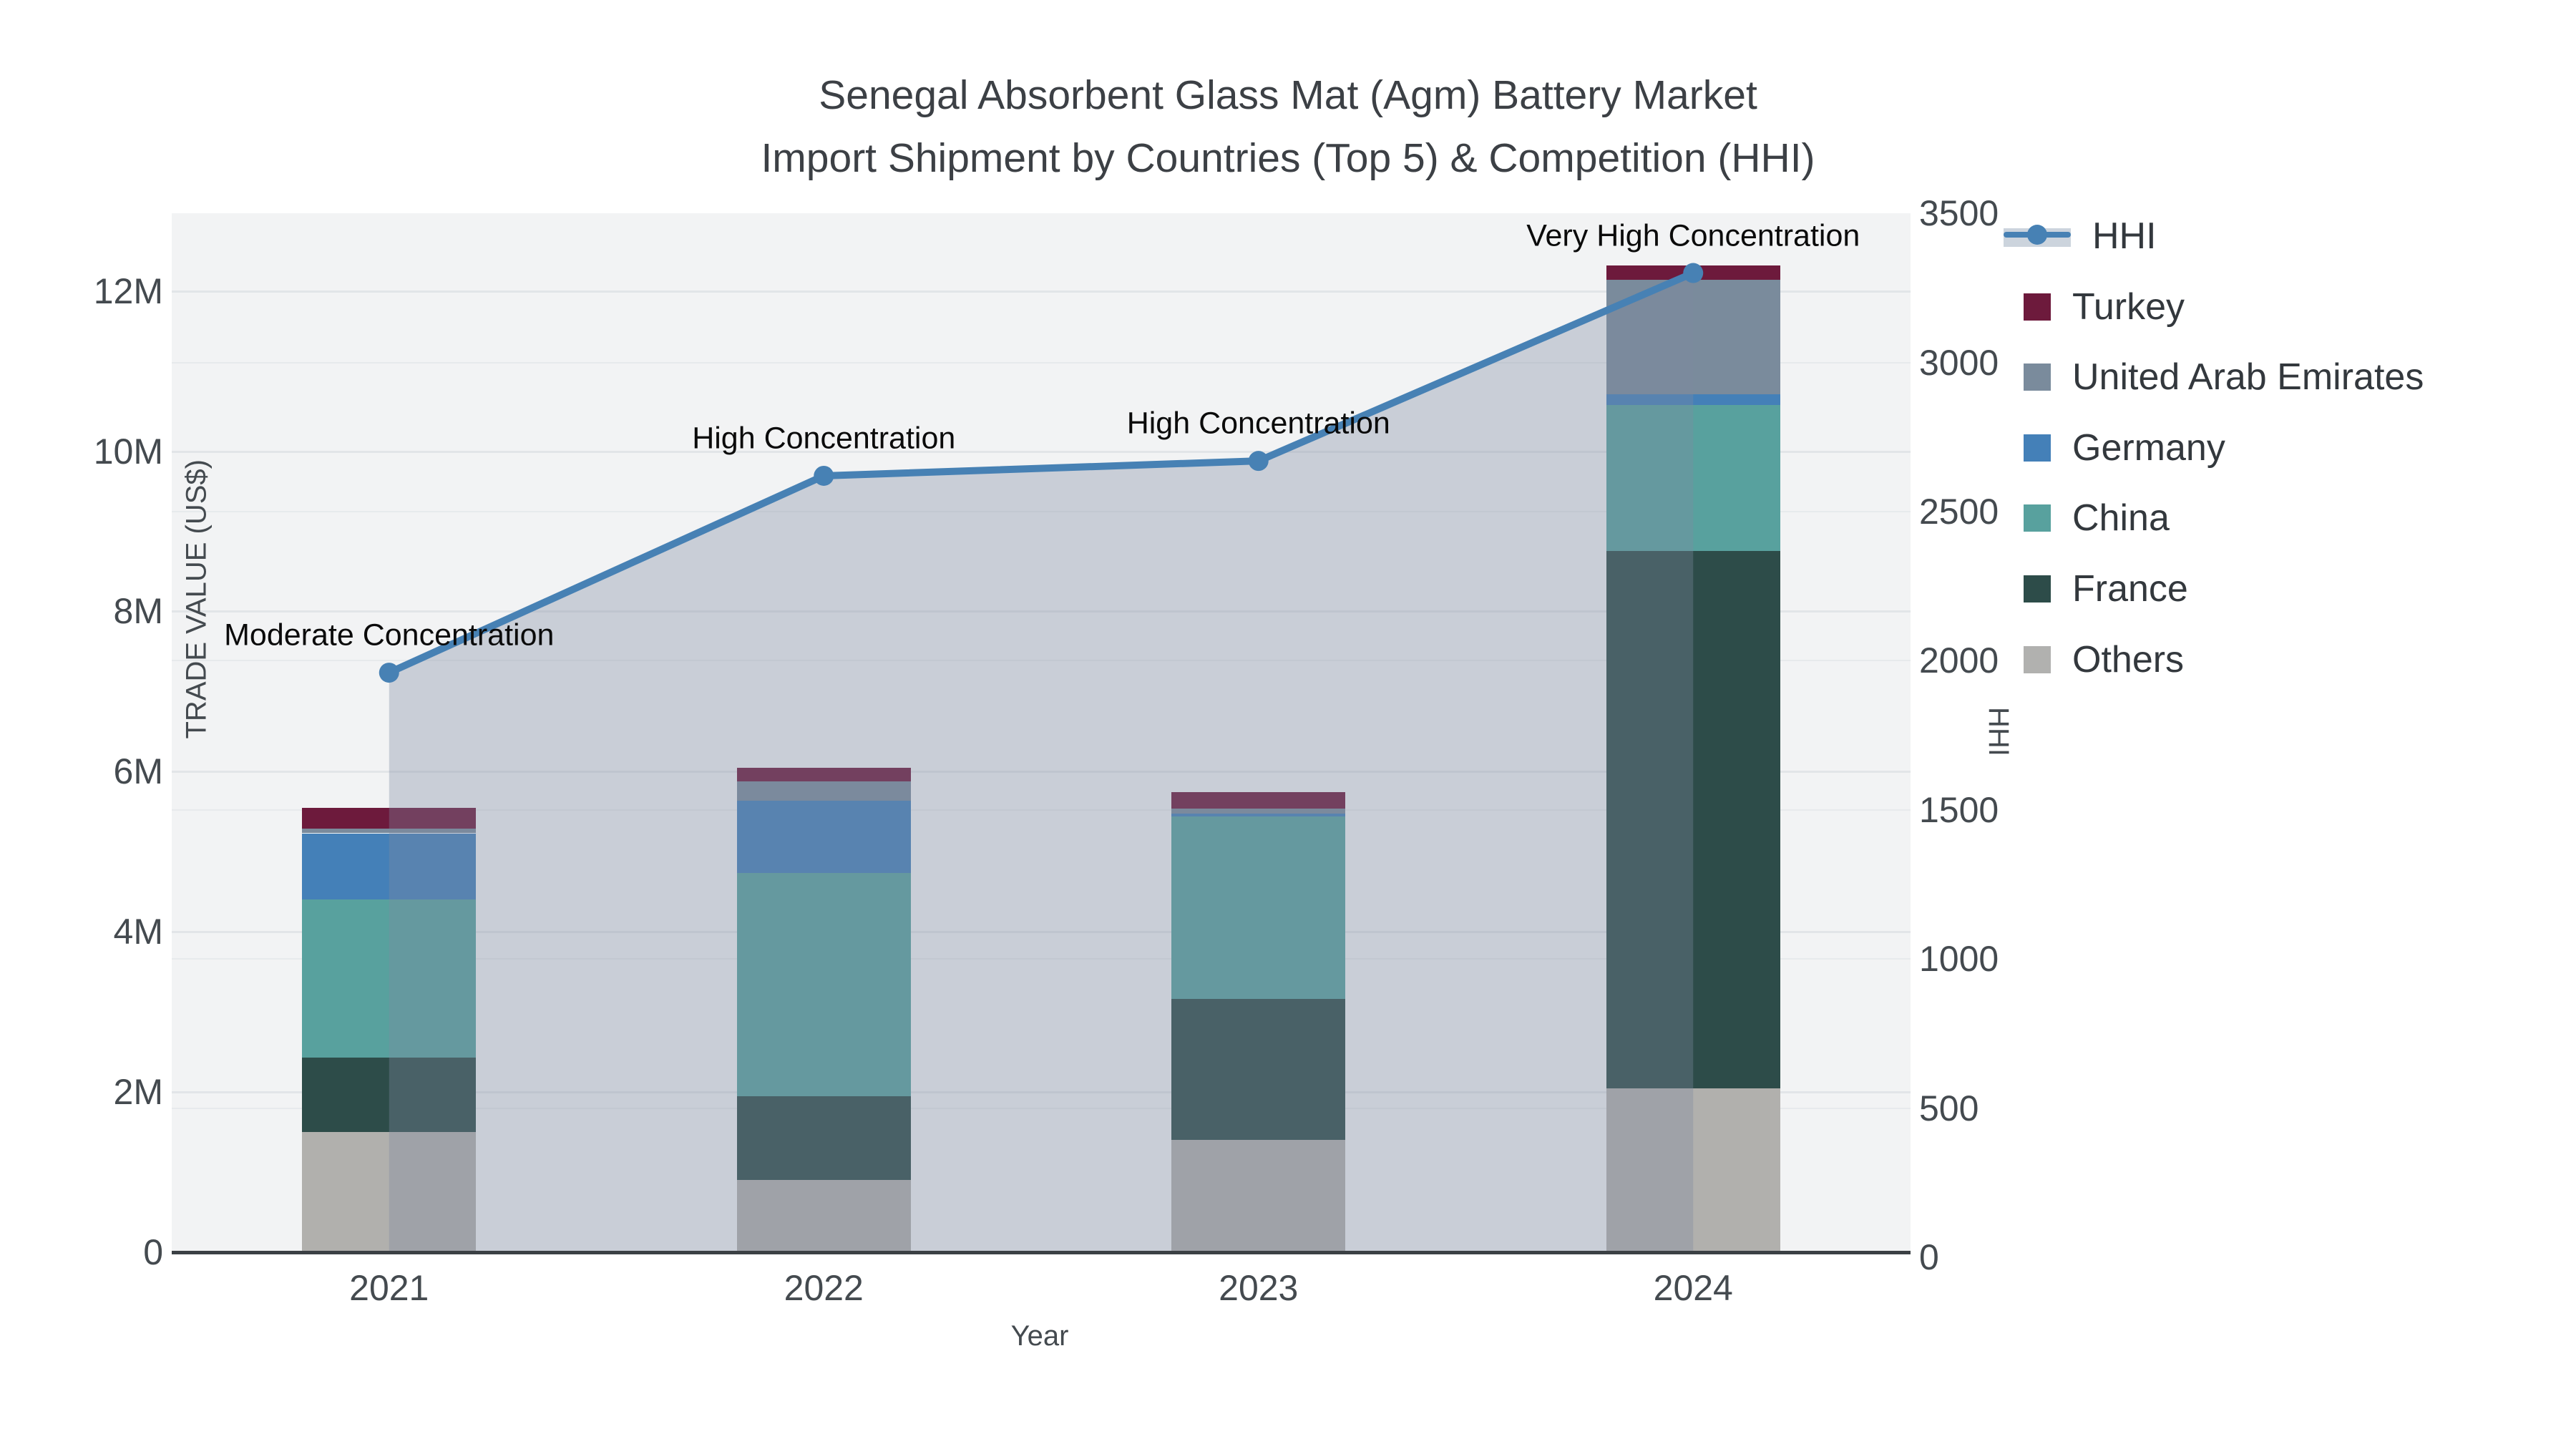 The image size is (2576, 1449). Describe the element at coordinates (389, 673) in the screenshot. I see `hhi-marker-2021` at that location.